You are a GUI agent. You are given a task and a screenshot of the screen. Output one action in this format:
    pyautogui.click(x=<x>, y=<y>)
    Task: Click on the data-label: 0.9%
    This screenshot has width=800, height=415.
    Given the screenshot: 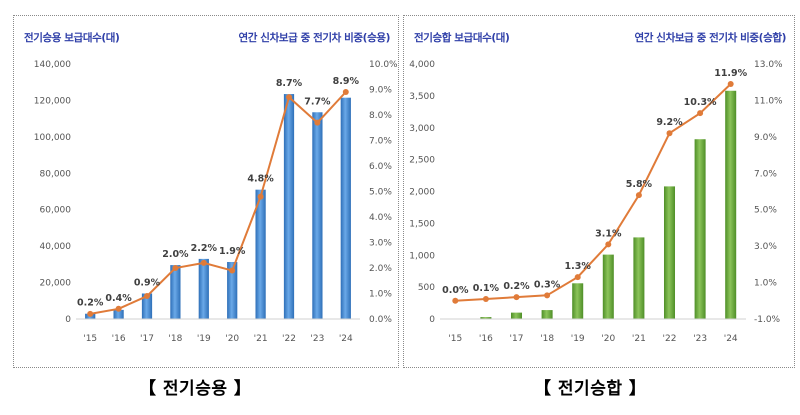 What is the action you would take?
    pyautogui.click(x=147, y=283)
    